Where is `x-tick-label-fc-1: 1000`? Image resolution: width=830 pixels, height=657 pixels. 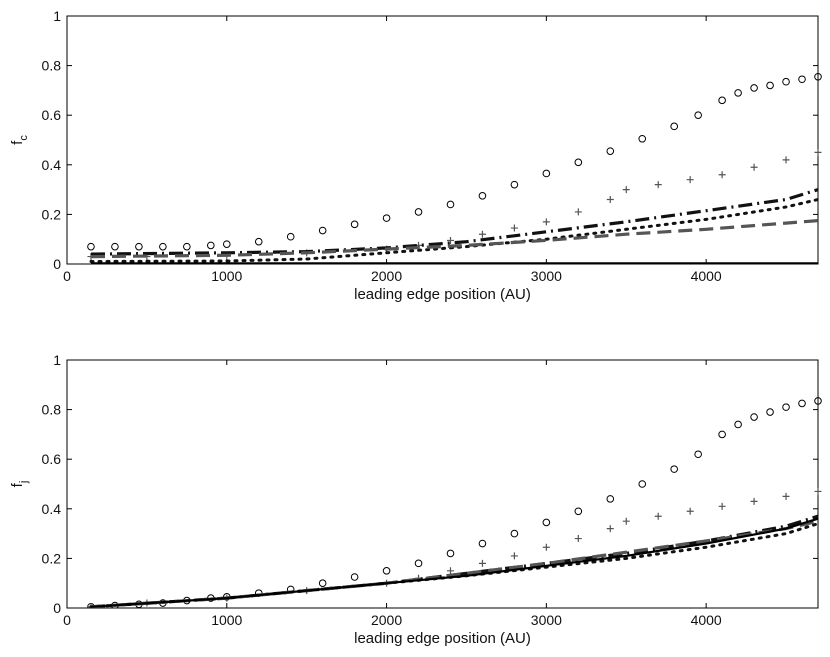
x-tick-label-fc-1: 1000 is located at coordinates (226, 276).